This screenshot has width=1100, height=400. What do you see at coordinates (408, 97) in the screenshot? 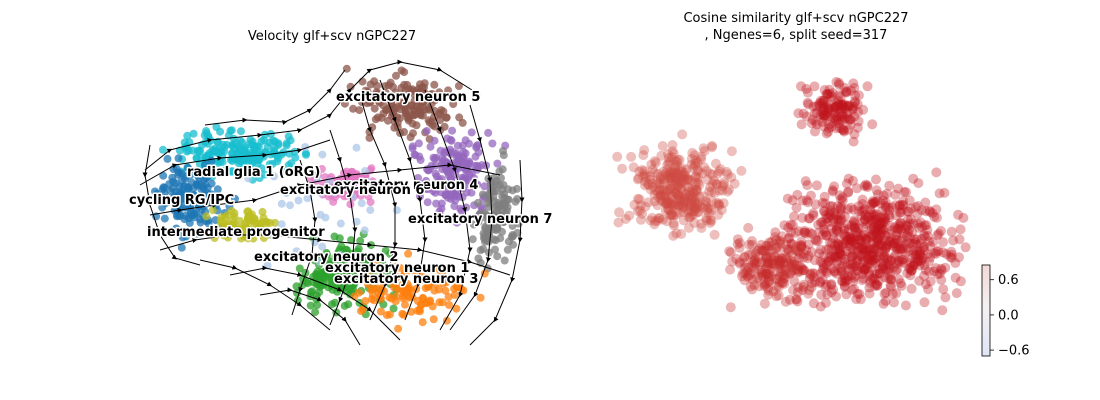
I see `cluster-label: excitatory neuron 5` at bounding box center [408, 97].